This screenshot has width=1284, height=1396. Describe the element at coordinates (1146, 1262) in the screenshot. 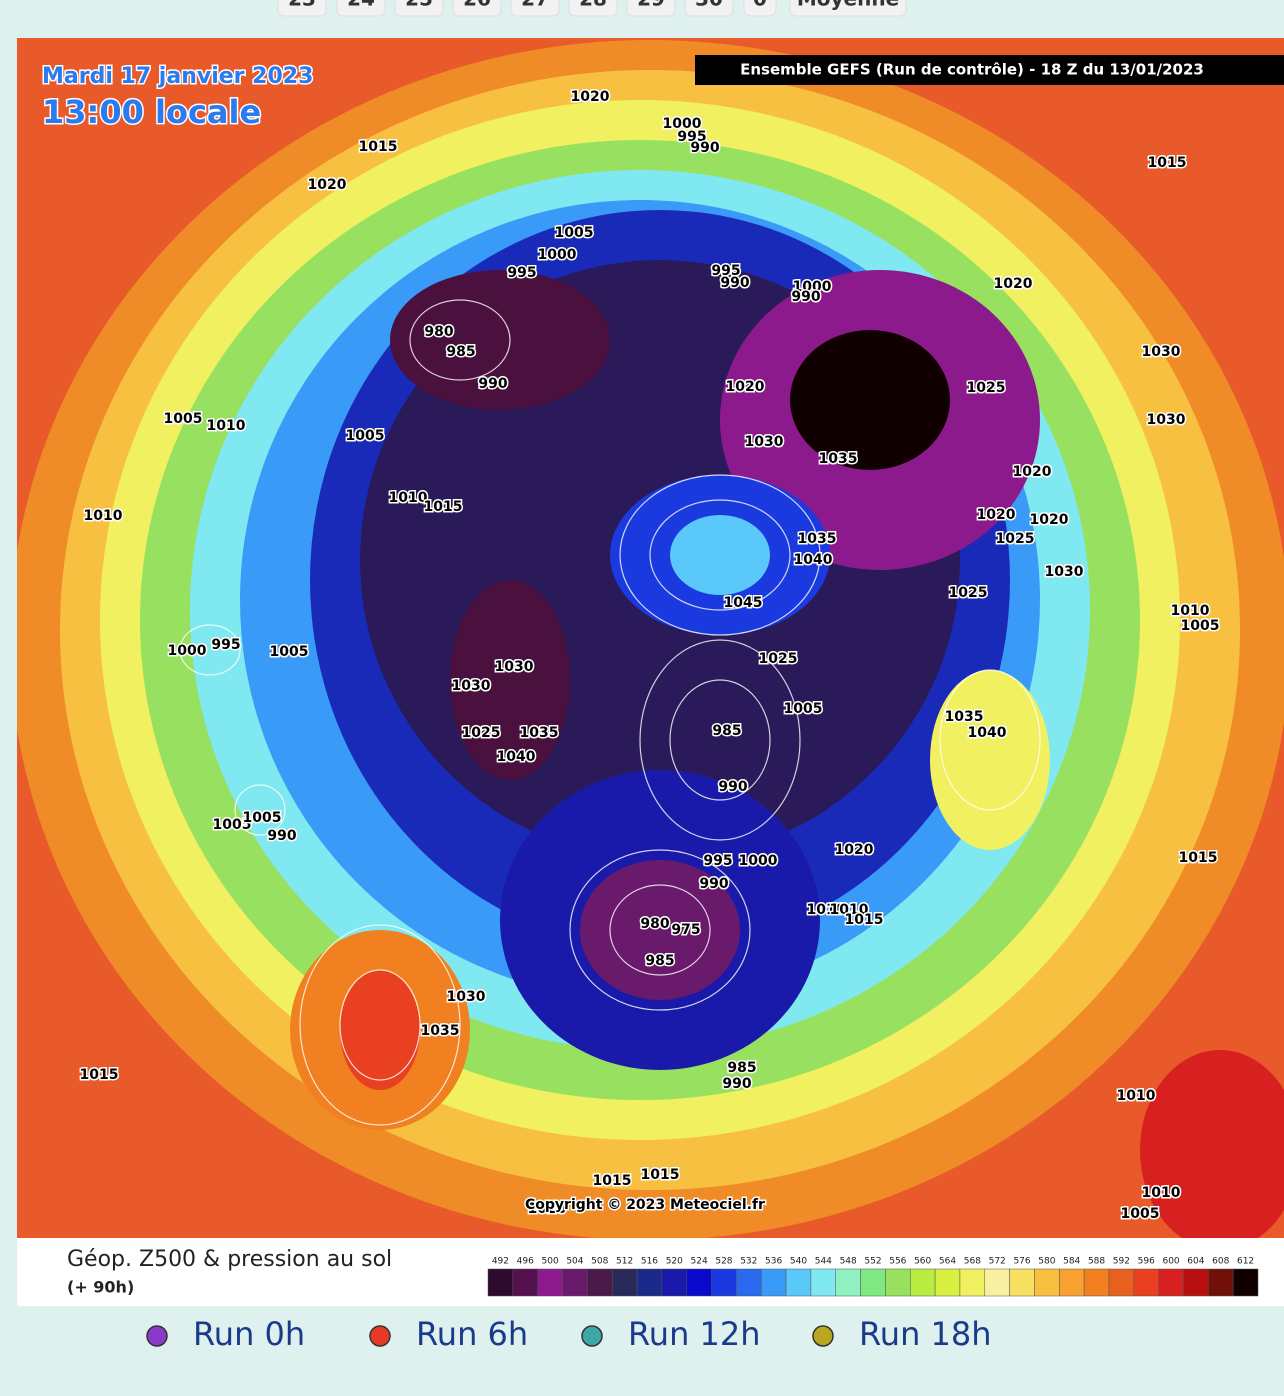

I see `scale-label: 596` at that location.